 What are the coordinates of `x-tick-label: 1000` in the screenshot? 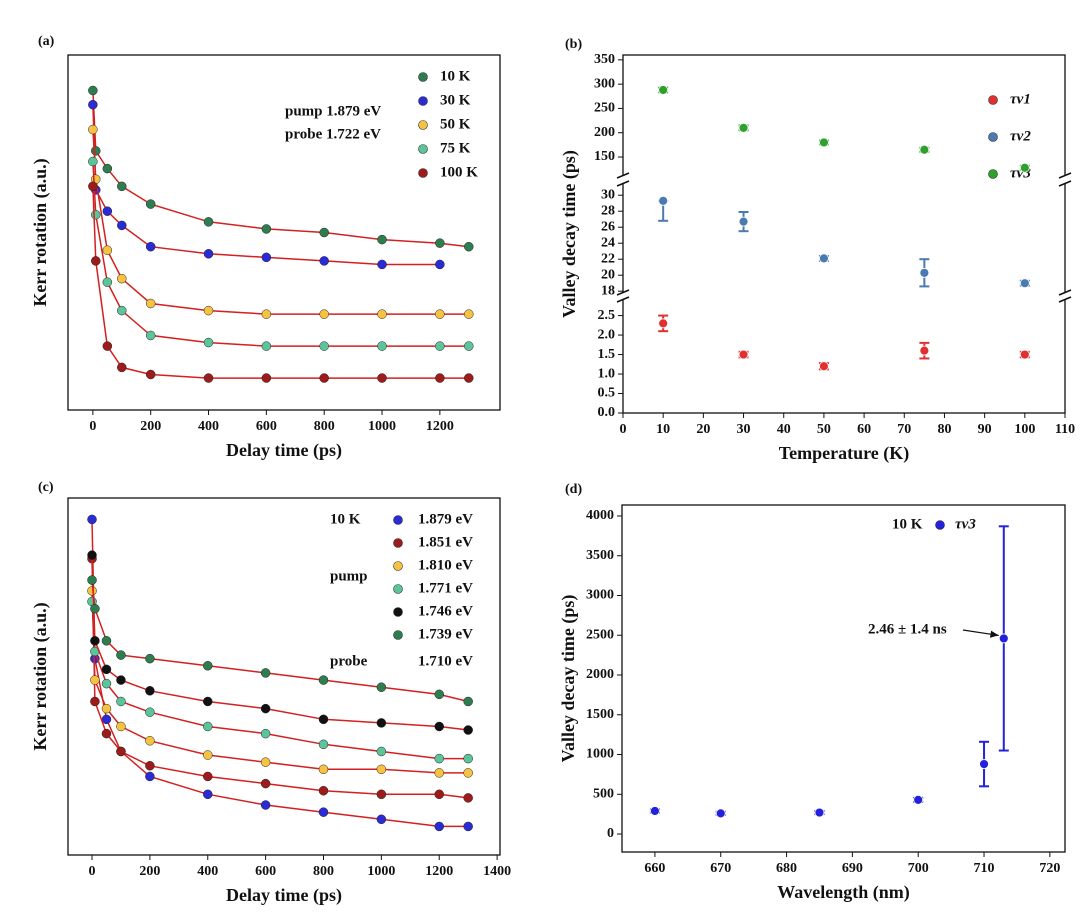 It's located at (382, 426).